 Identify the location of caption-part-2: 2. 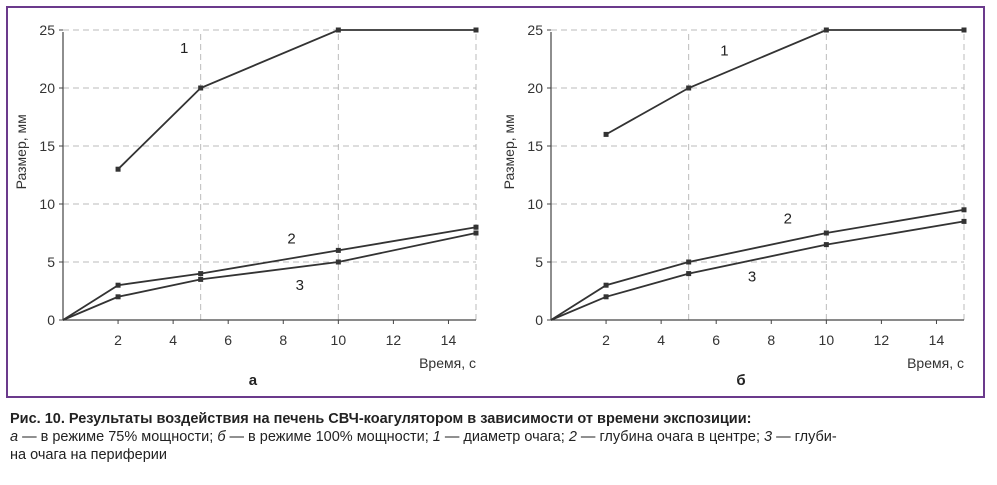
(572, 437).